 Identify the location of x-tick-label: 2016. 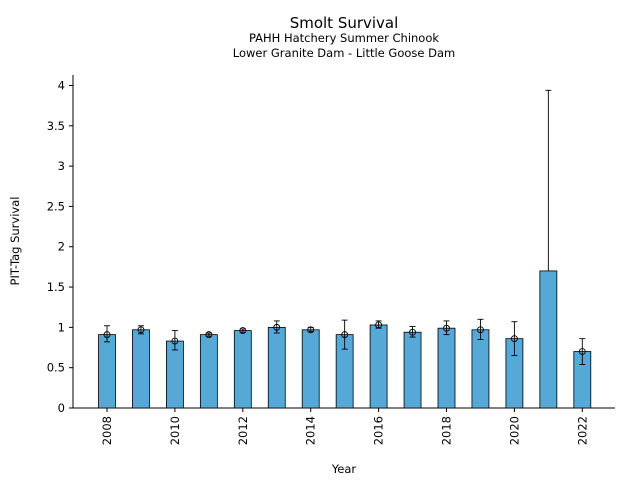
(379, 430).